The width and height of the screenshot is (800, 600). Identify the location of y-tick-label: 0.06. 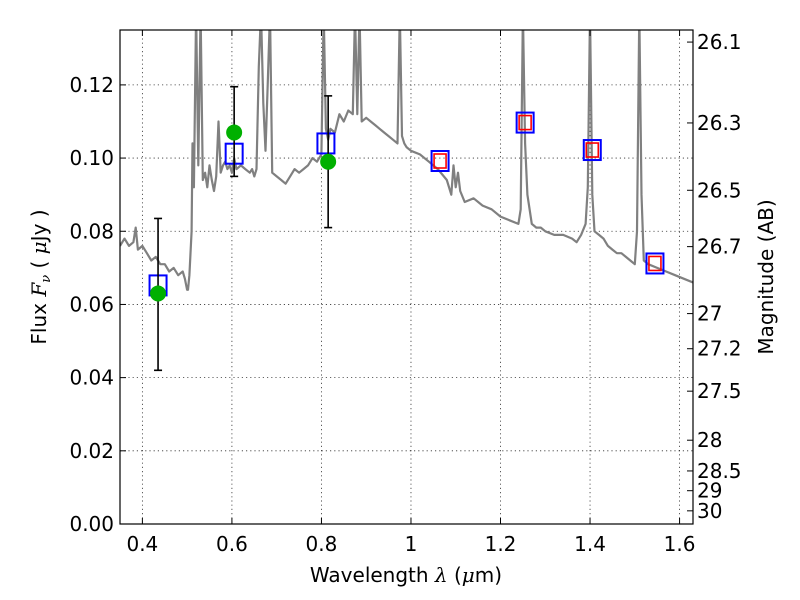
(91, 304).